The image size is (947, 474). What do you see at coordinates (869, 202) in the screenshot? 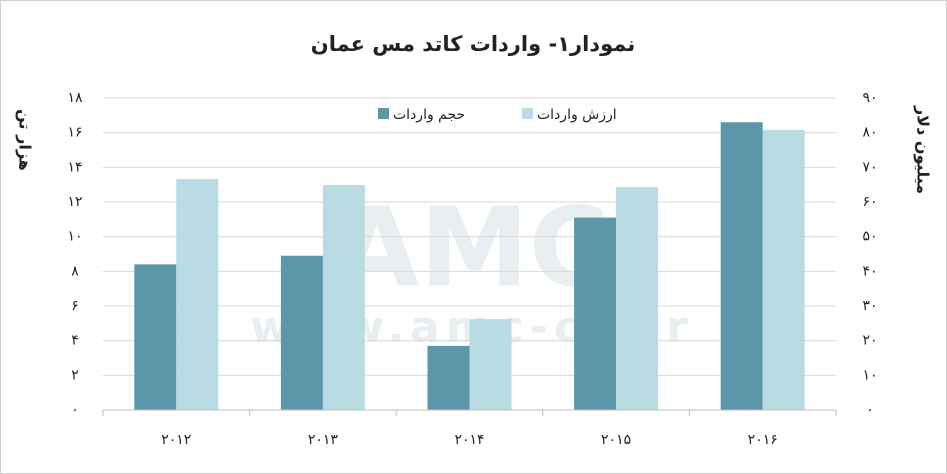
I see `y2-tick-label: ۶۰` at bounding box center [869, 202].